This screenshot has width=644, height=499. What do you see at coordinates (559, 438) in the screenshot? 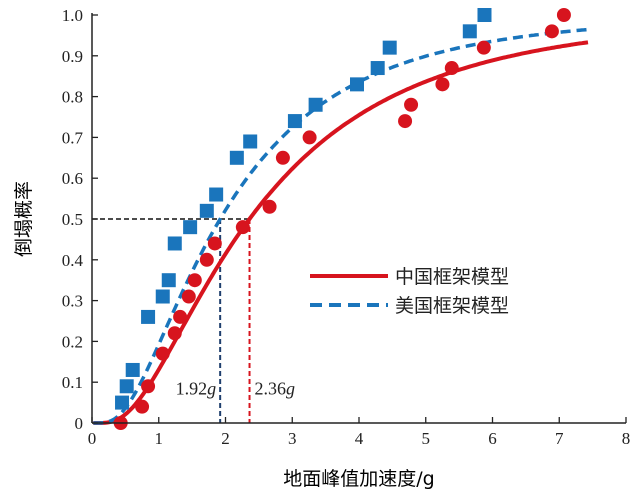
I see `x-tick-label: 7` at bounding box center [559, 438].